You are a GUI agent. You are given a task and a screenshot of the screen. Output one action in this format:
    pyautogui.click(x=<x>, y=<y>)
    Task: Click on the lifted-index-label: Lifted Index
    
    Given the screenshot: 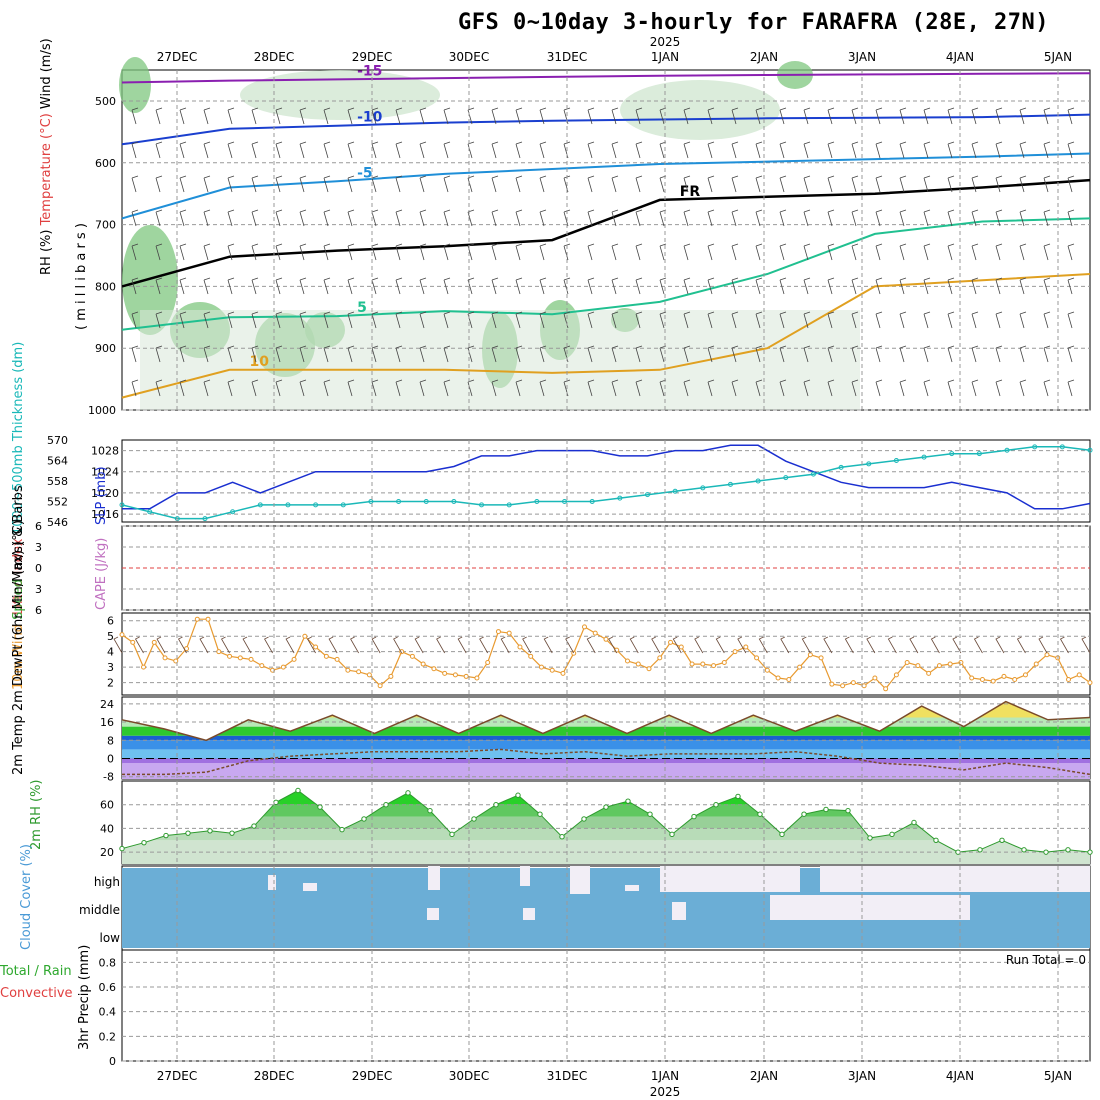 What is the action you would take?
    pyautogui.click(x=18, y=576)
    